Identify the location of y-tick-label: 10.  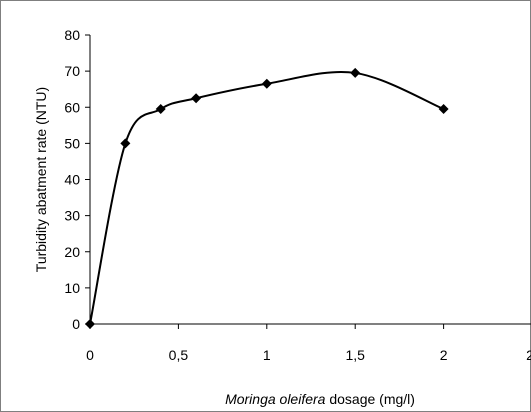
(72, 288).